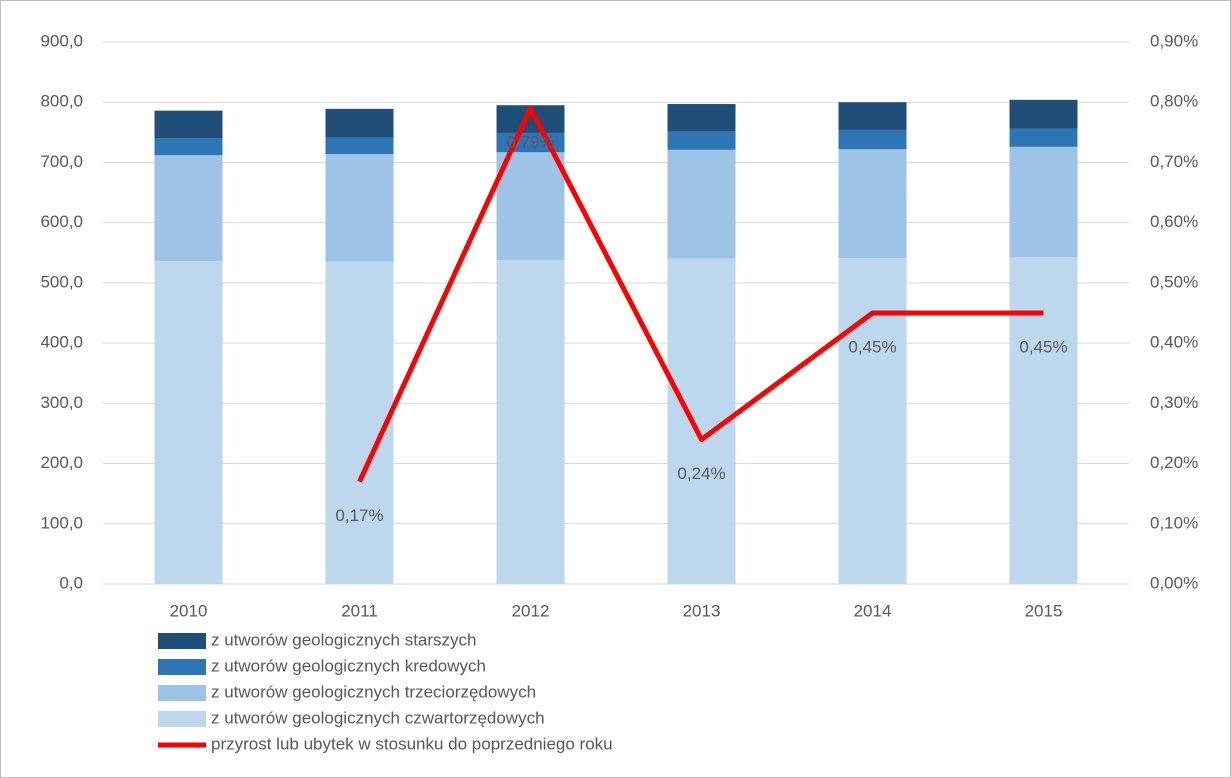 The height and width of the screenshot is (778, 1231). I want to click on x-tick-label: 2011, so click(359, 610).